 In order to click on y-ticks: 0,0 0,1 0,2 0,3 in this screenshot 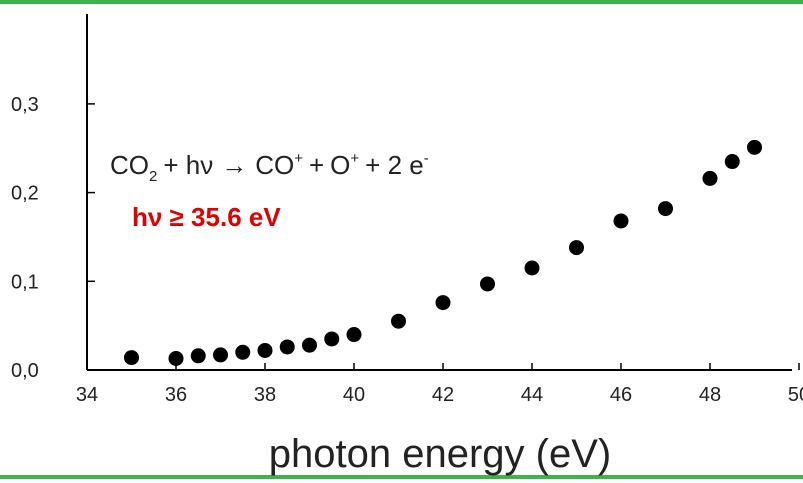, I will do `click(53, 238)`.